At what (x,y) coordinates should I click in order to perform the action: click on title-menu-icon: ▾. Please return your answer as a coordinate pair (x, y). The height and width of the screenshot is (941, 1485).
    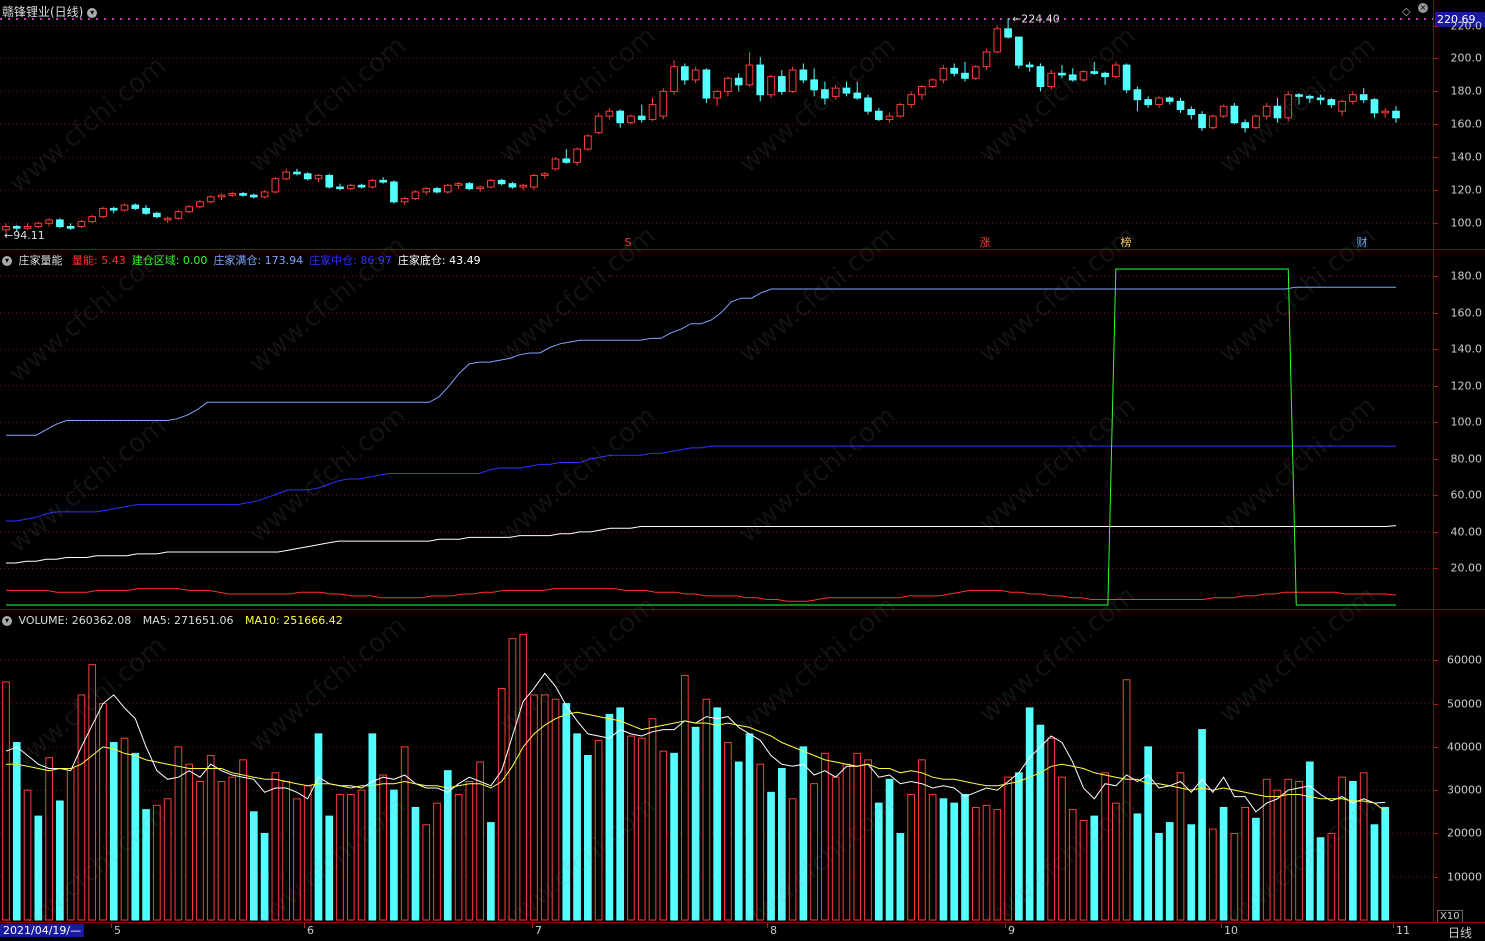
    Looking at the image, I should click on (92, 13).